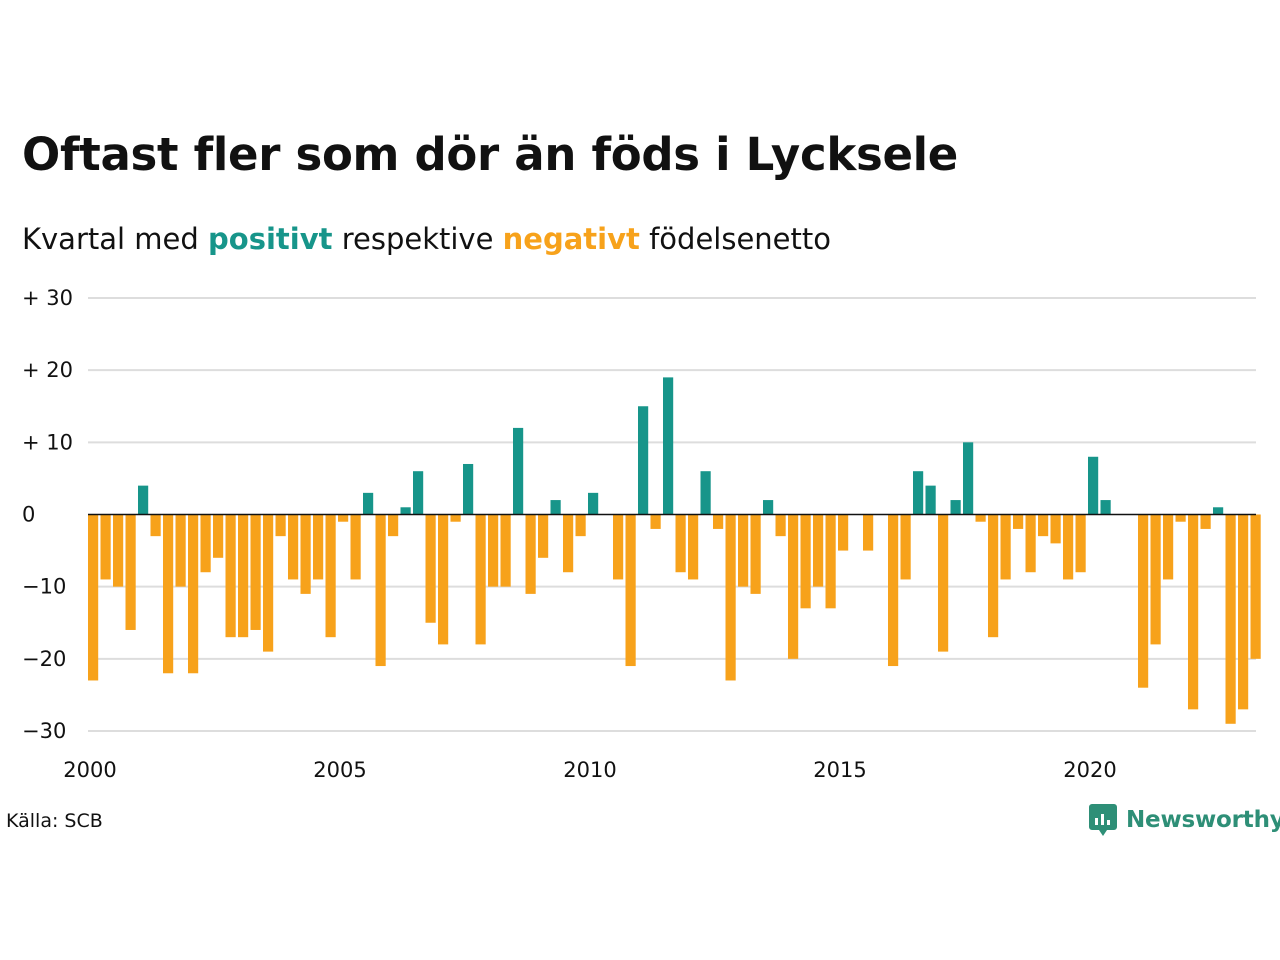 Image resolution: width=1280 pixels, height=960 pixels. Describe the element at coordinates (490, 154) in the screenshot. I see `chart-title: Oftast fler som dör än föds i Lycksele` at that location.